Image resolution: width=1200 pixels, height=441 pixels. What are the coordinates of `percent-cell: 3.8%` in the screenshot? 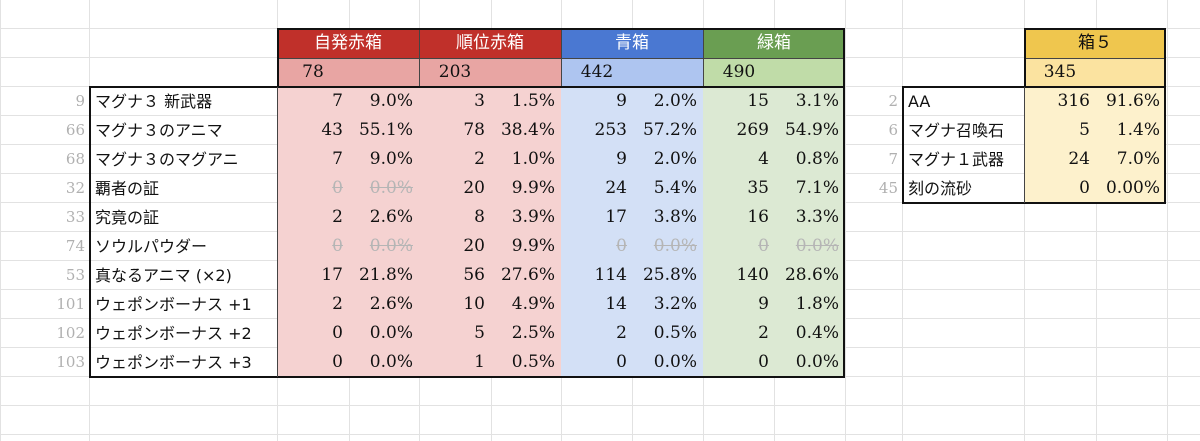 It's located at (668, 217).